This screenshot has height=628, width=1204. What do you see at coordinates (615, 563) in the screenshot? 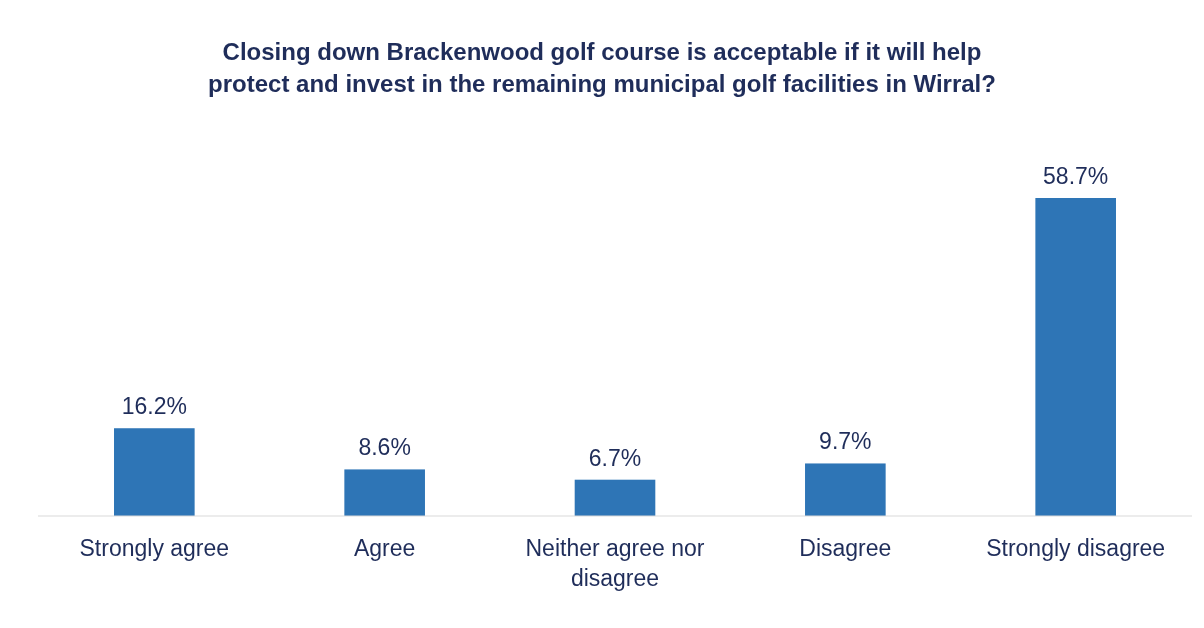
I see `x-tick-label: Neither agree nor disagree` at bounding box center [615, 563].